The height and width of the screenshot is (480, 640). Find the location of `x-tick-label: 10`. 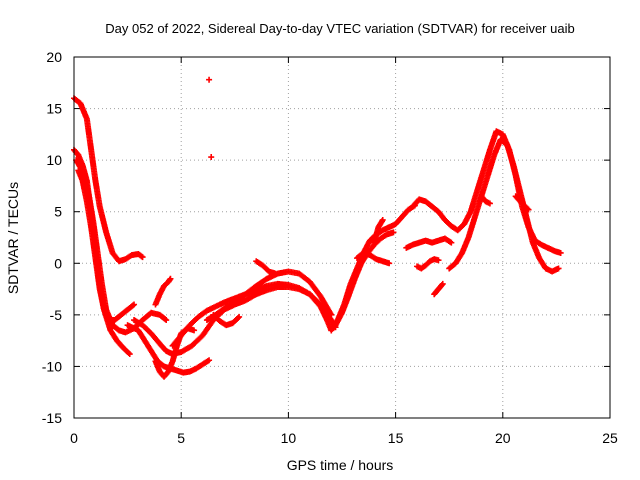

x-tick-label: 10 is located at coordinates (289, 438).